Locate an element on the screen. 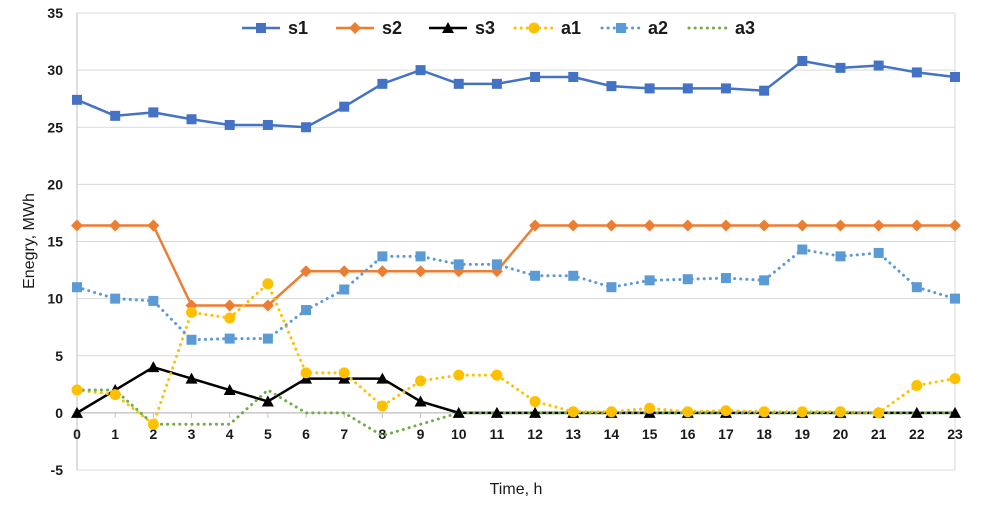 This screenshot has height=529, width=984. y-tick-label: 25 is located at coordinates (55, 127).